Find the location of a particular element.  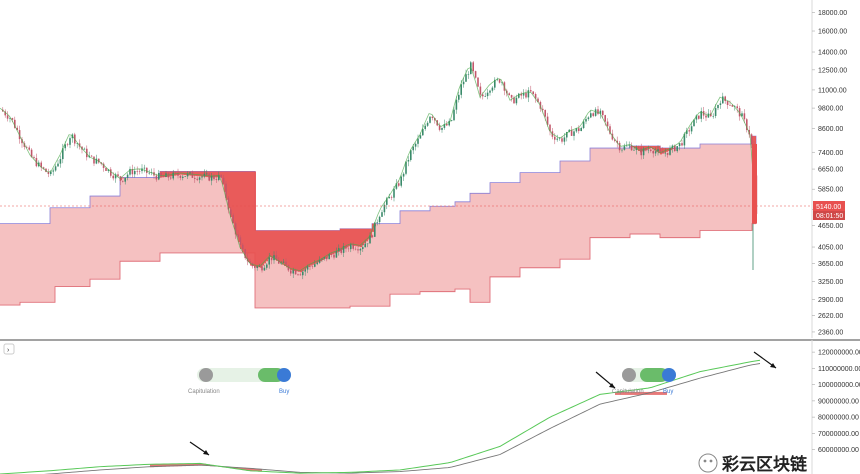

osc-tick-label: 110000000.00 is located at coordinates (839, 369).